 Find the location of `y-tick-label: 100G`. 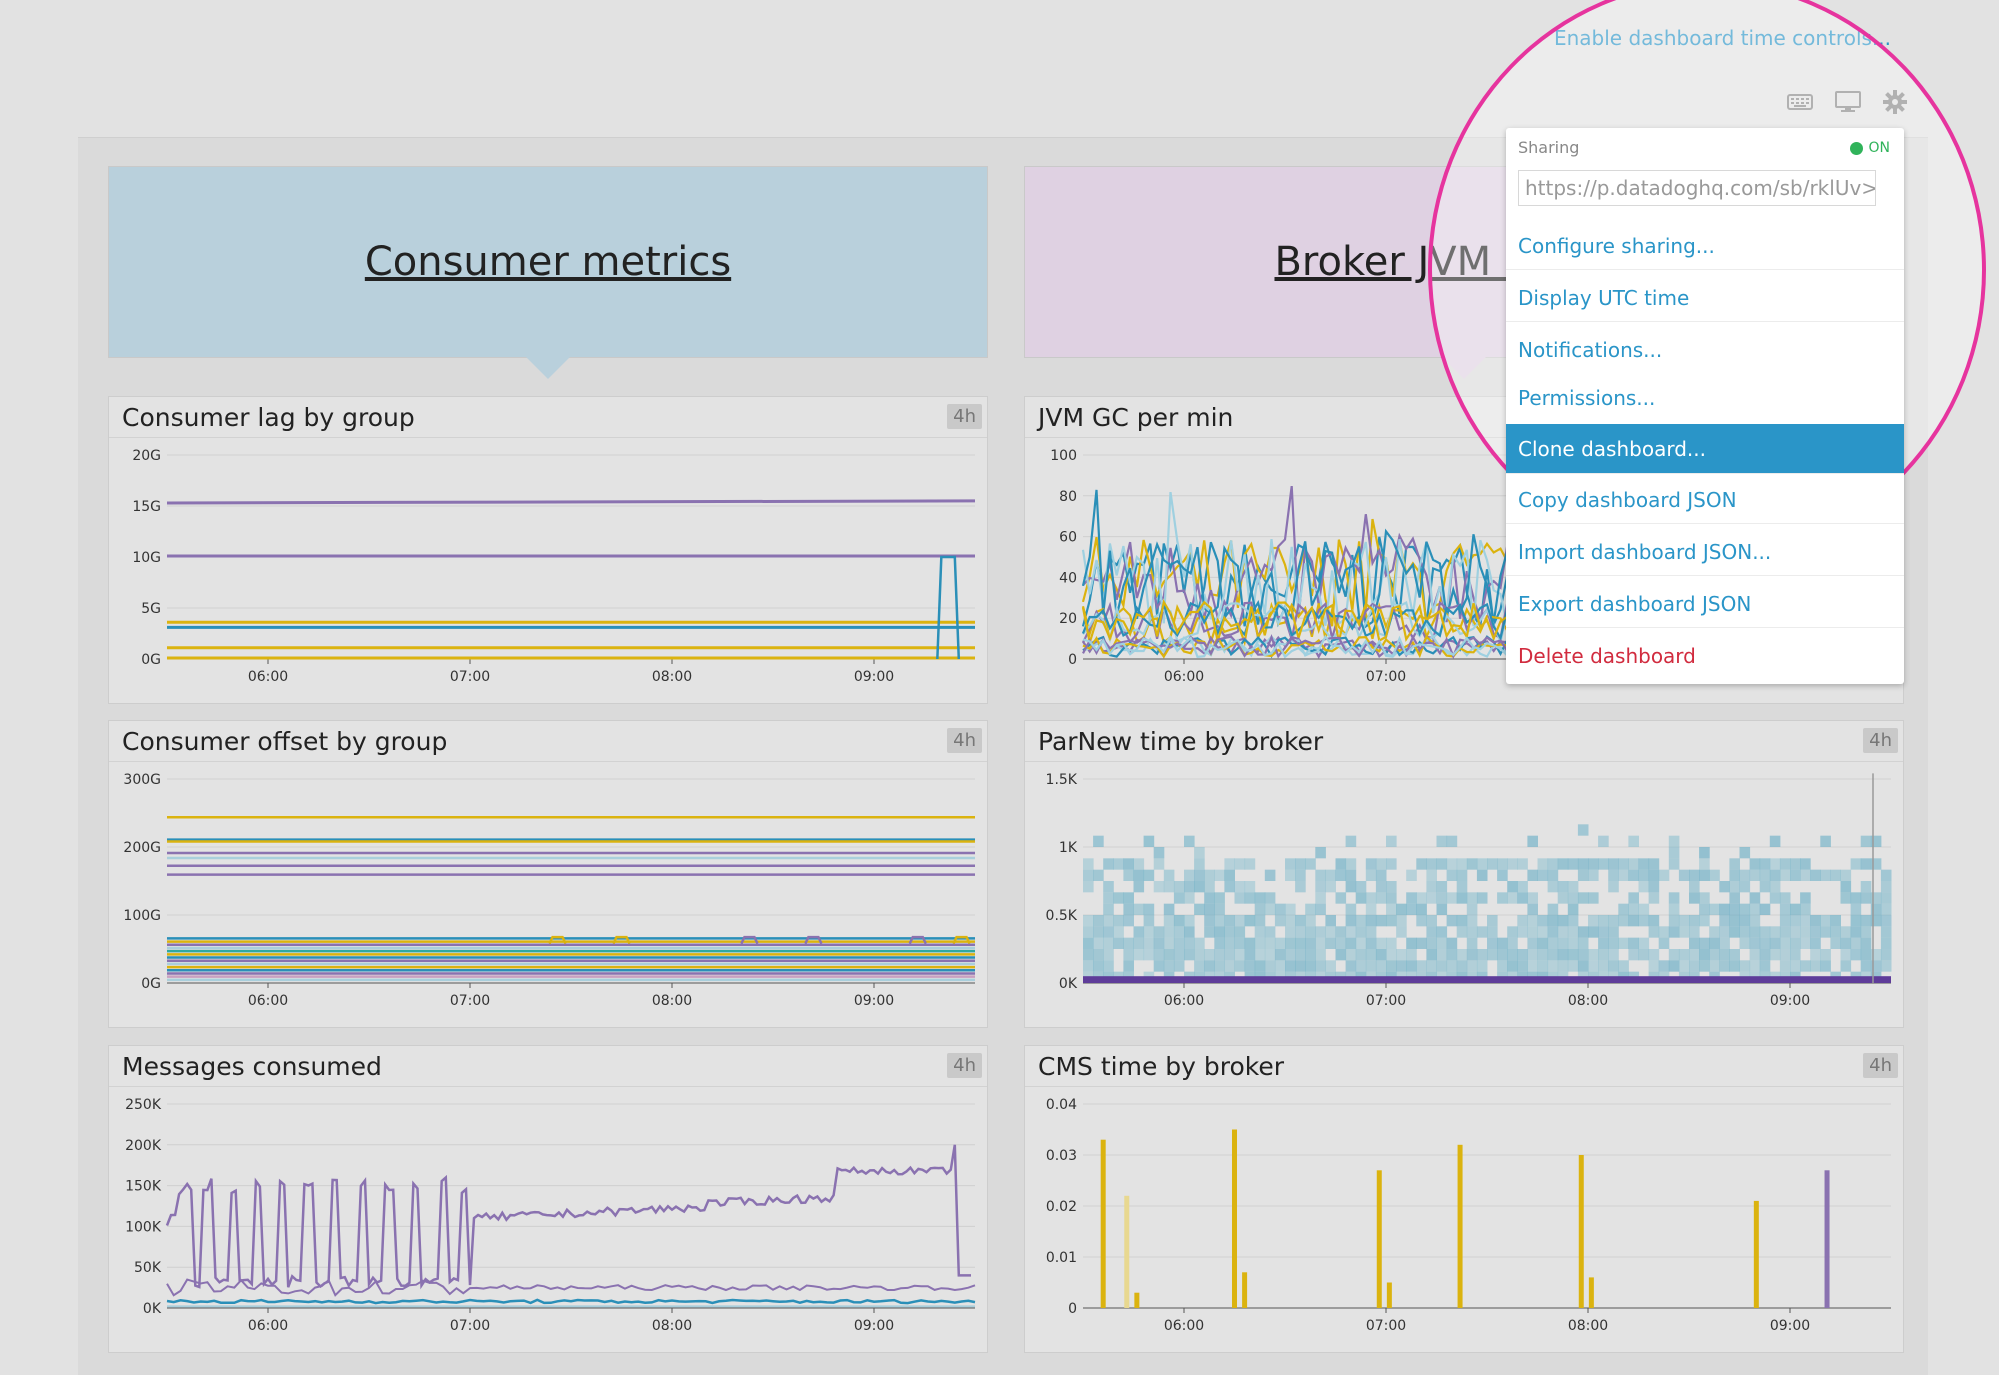

y-tick-label: 100G is located at coordinates (142, 916).